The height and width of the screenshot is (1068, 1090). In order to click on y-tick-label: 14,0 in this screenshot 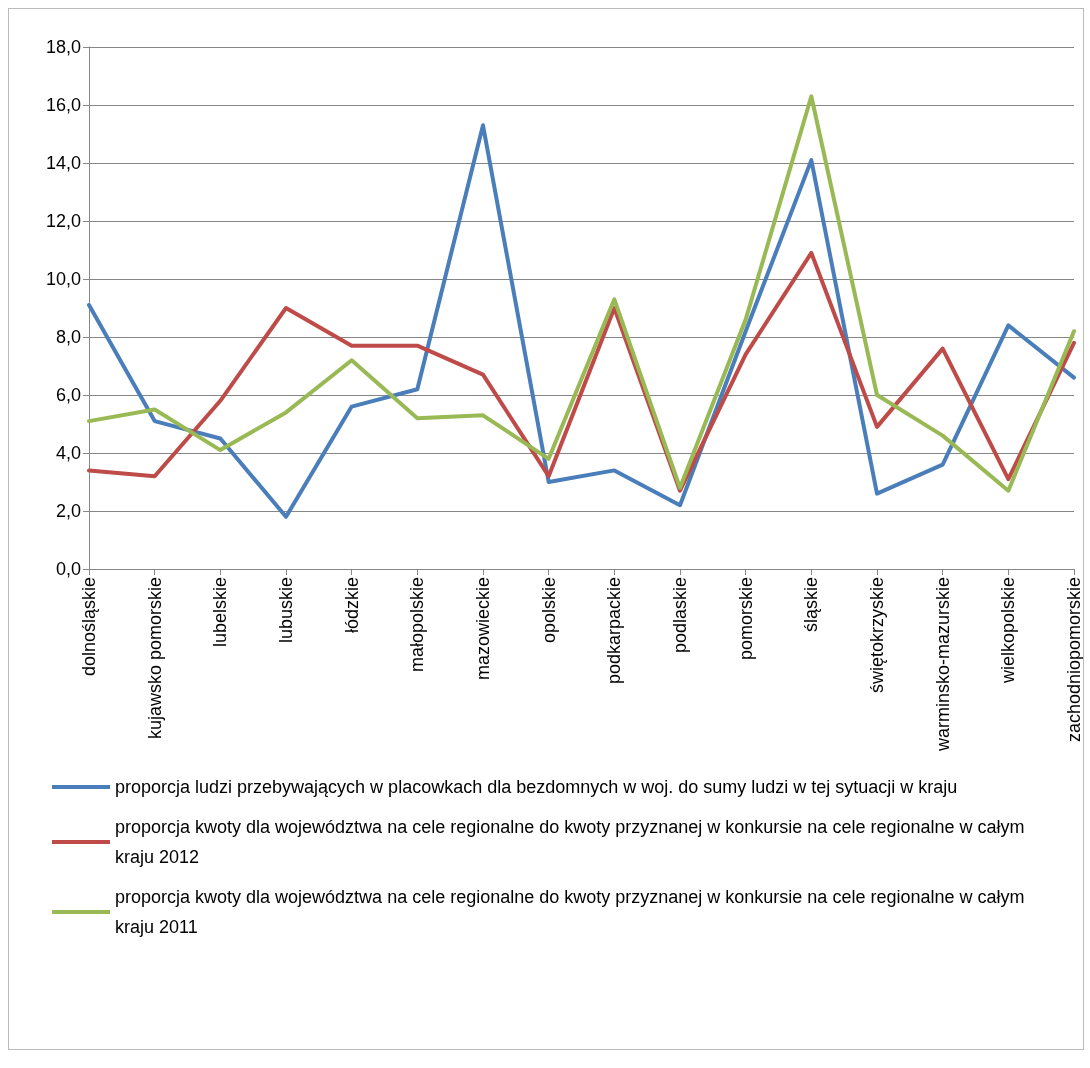, I will do `click(63, 163)`.